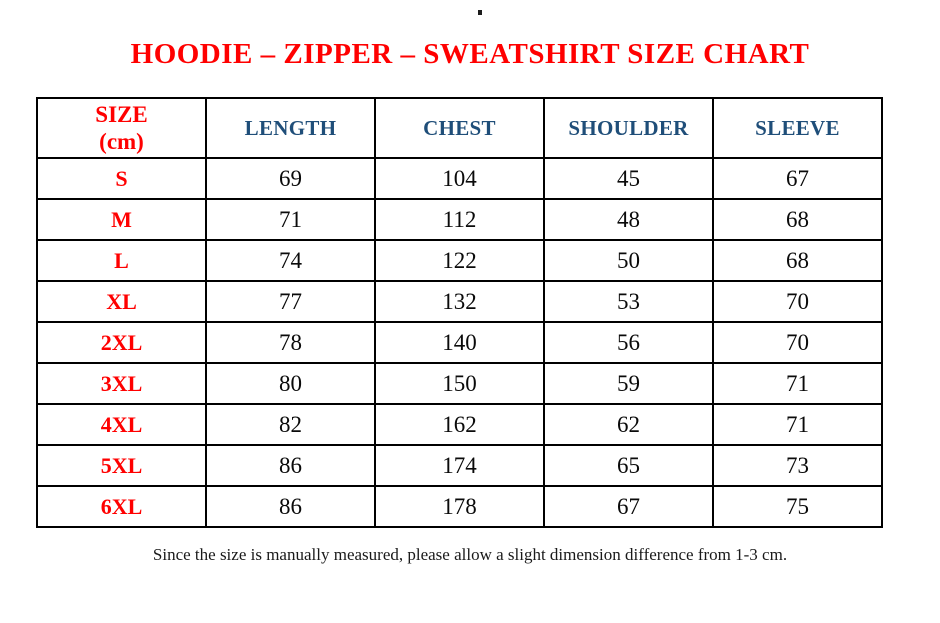 The height and width of the screenshot is (623, 940). What do you see at coordinates (628, 384) in the screenshot?
I see `shoulder-cell: 59` at bounding box center [628, 384].